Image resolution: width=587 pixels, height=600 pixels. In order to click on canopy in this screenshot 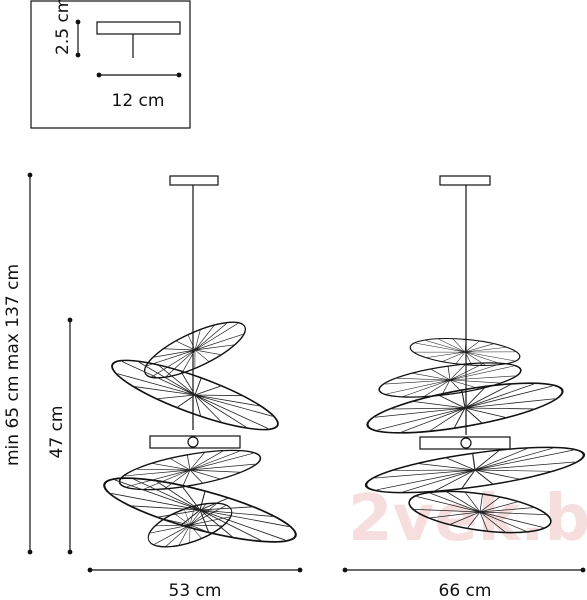, I will do `click(138, 28)`.